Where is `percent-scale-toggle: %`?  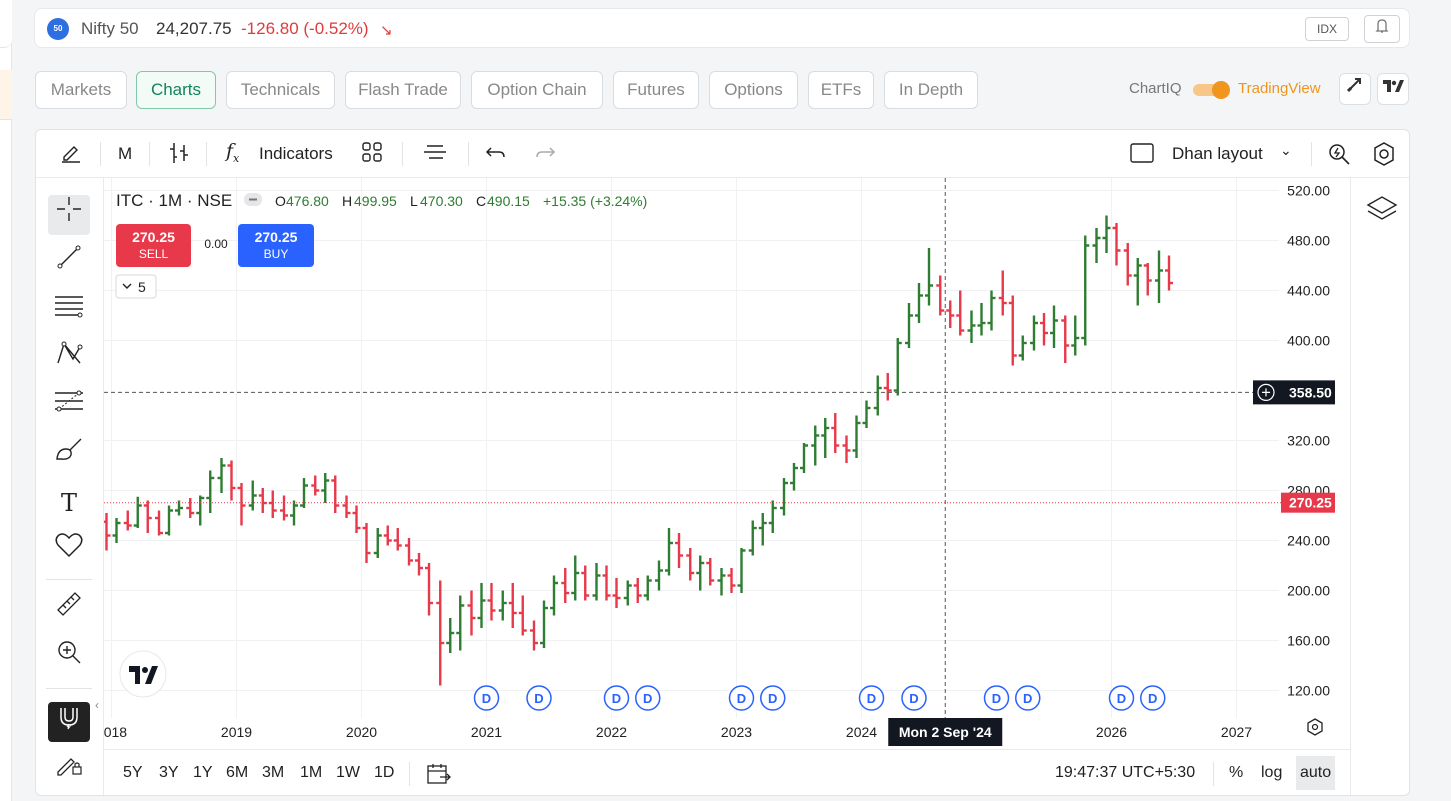 percent-scale-toggle: % is located at coordinates (1236, 772).